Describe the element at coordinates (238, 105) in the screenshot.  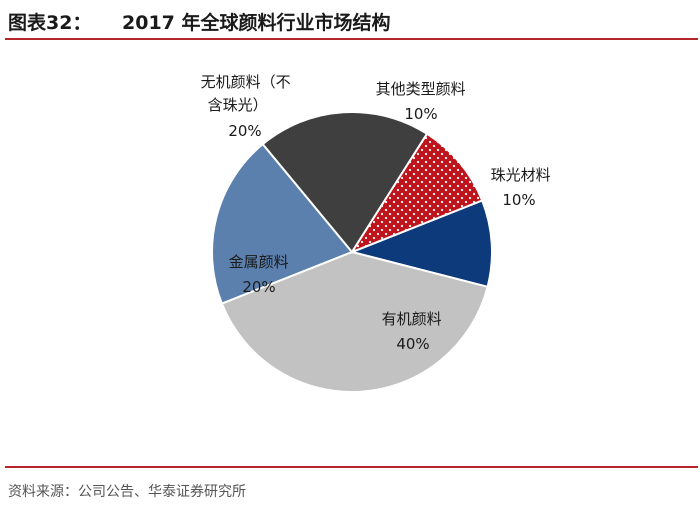
I see `slice-name-inorganic-line2: 含珠光）` at that location.